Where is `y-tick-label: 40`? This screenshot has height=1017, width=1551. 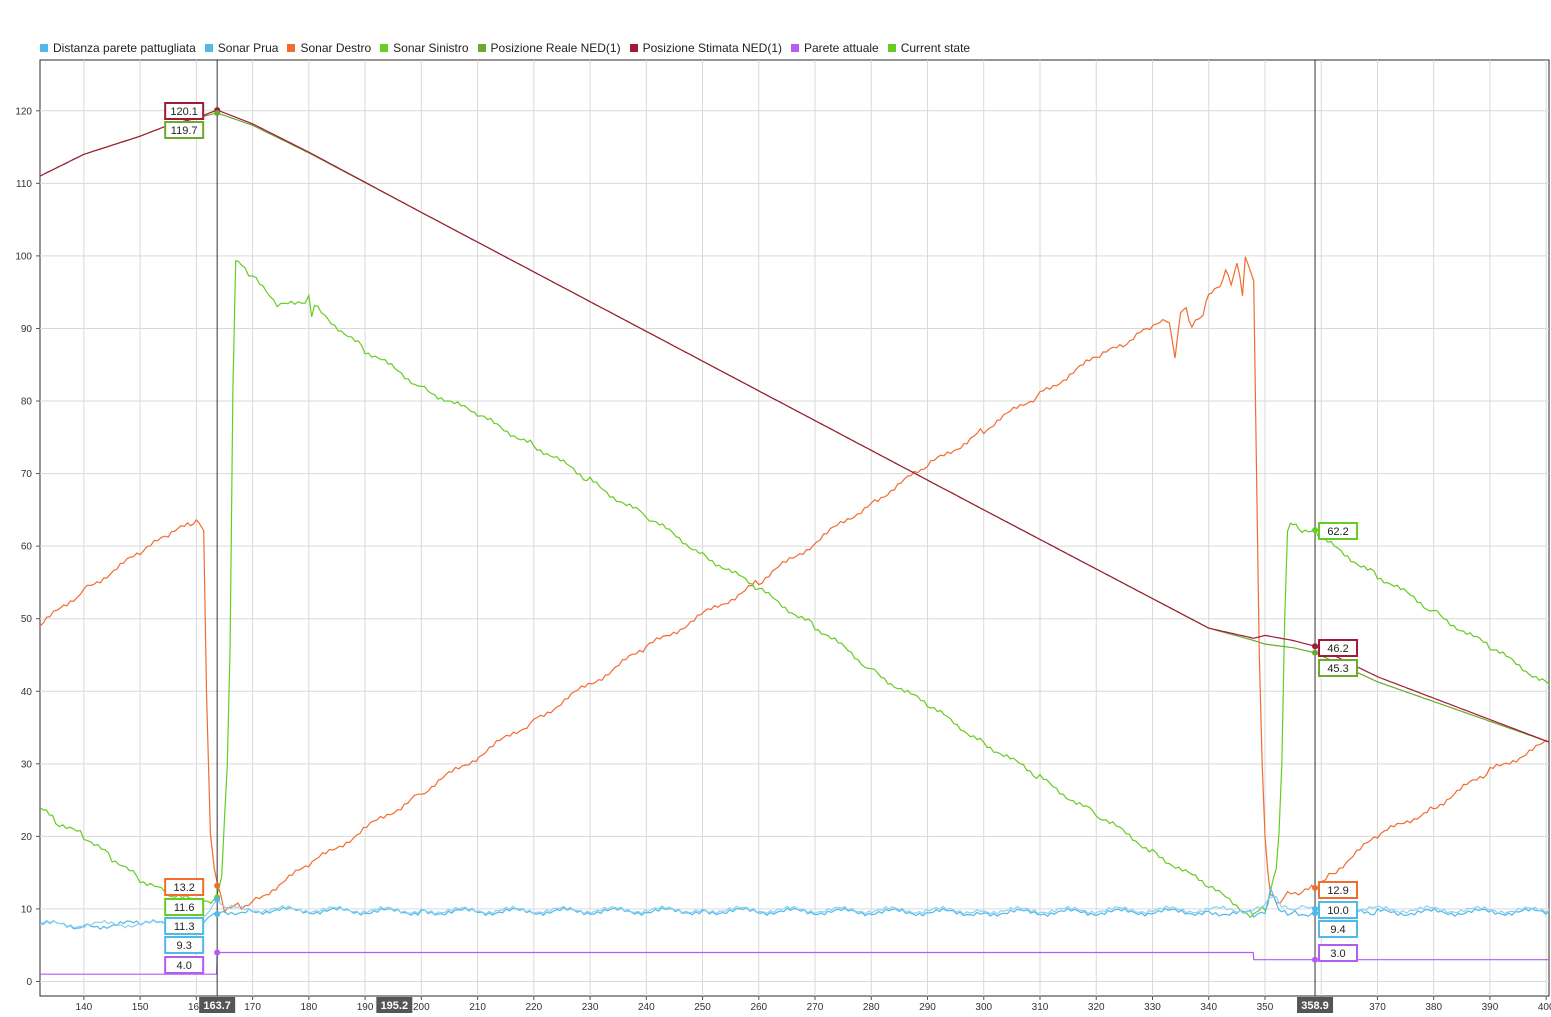
y-tick-label: 40 is located at coordinates (27, 692).